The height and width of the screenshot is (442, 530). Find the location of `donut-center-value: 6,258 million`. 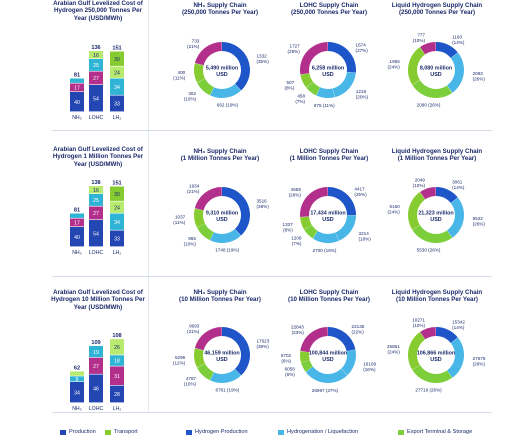

donut-center-value: 6,258 million is located at coordinates (328, 69).